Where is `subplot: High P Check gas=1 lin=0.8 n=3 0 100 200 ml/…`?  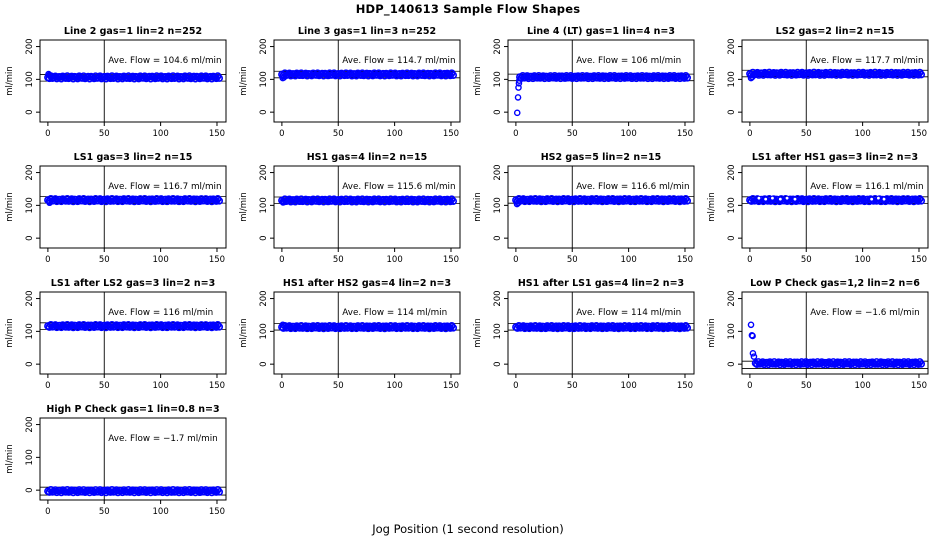
subplot: High P Check gas=1 lin=0.8 n=3 0 100 200 ml/… is located at coordinates (117, 461).